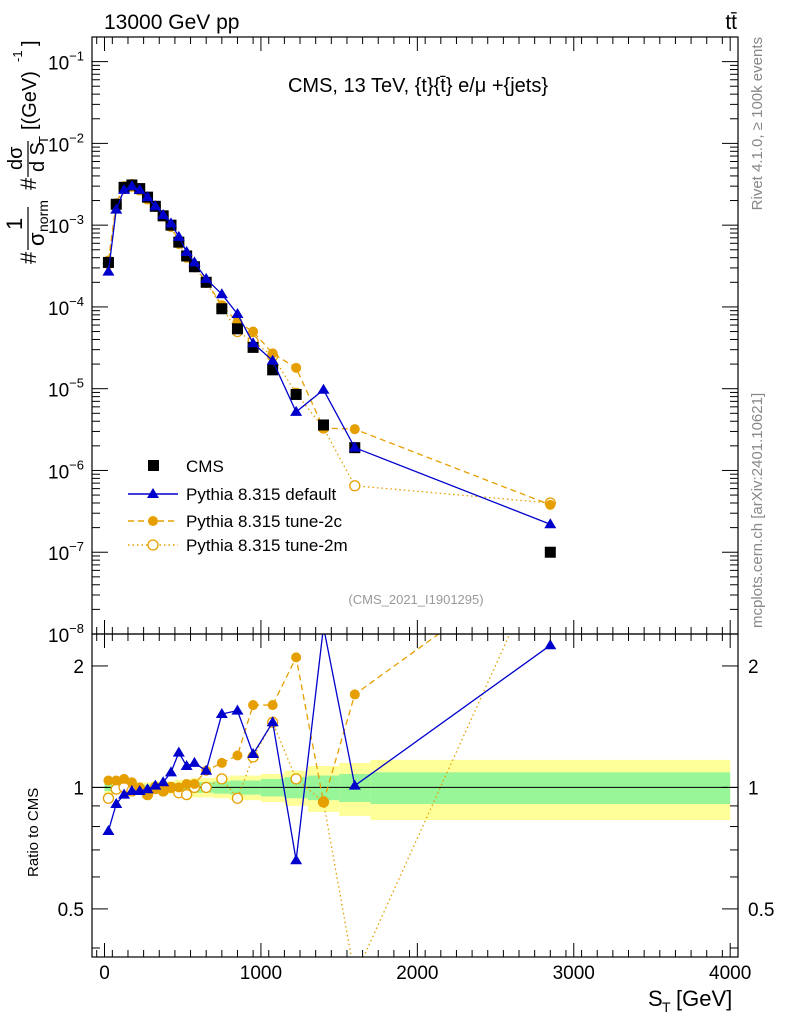 This screenshot has width=786, height=1024. I want to click on ratio-line-default, so click(329, 747).